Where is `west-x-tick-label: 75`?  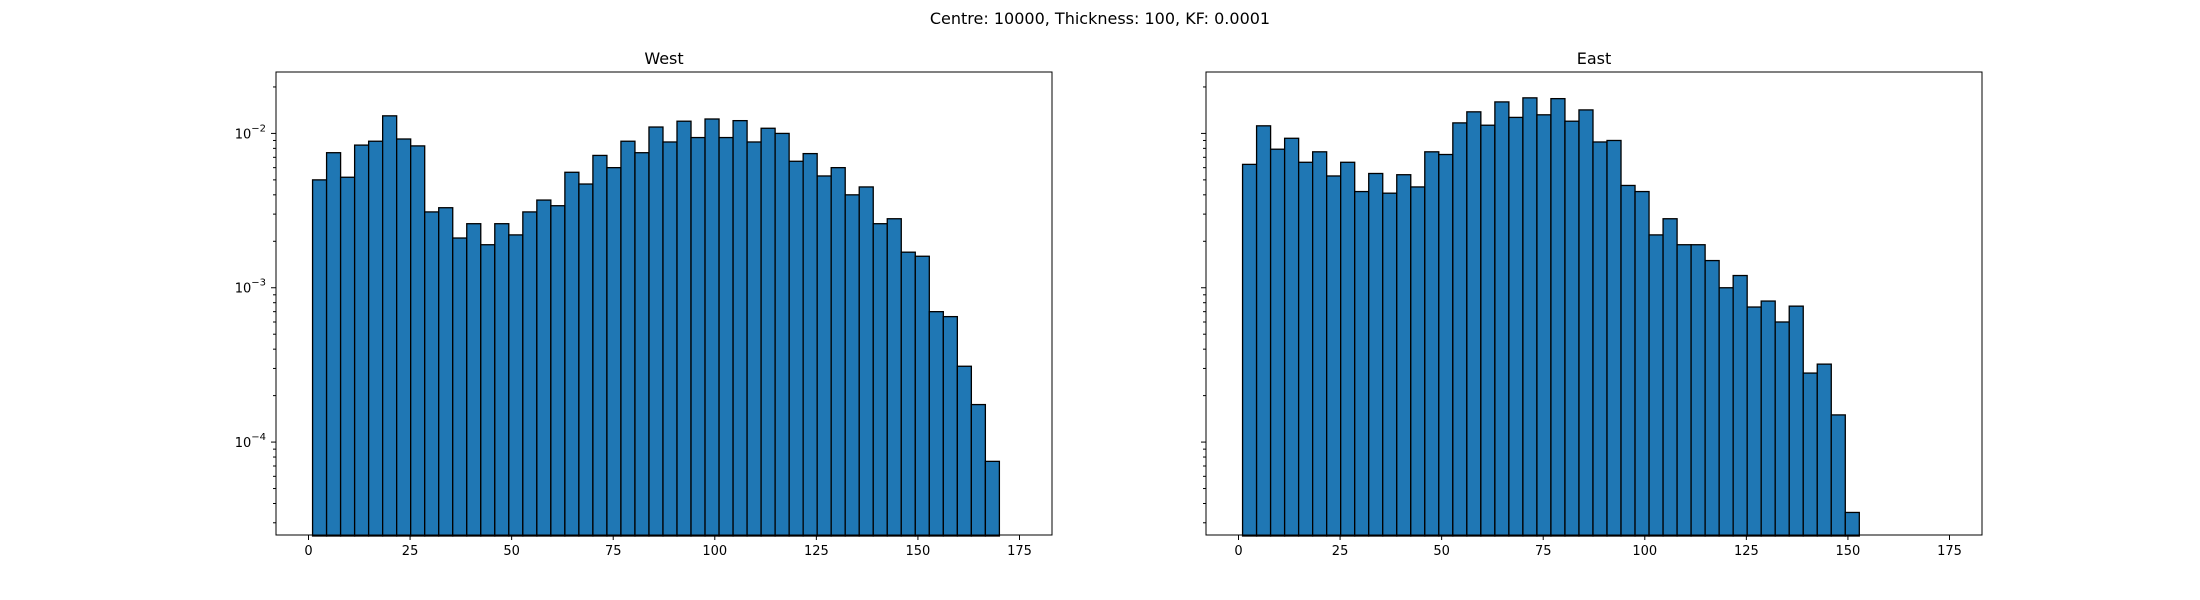
west-x-tick-label: 75 is located at coordinates (613, 551).